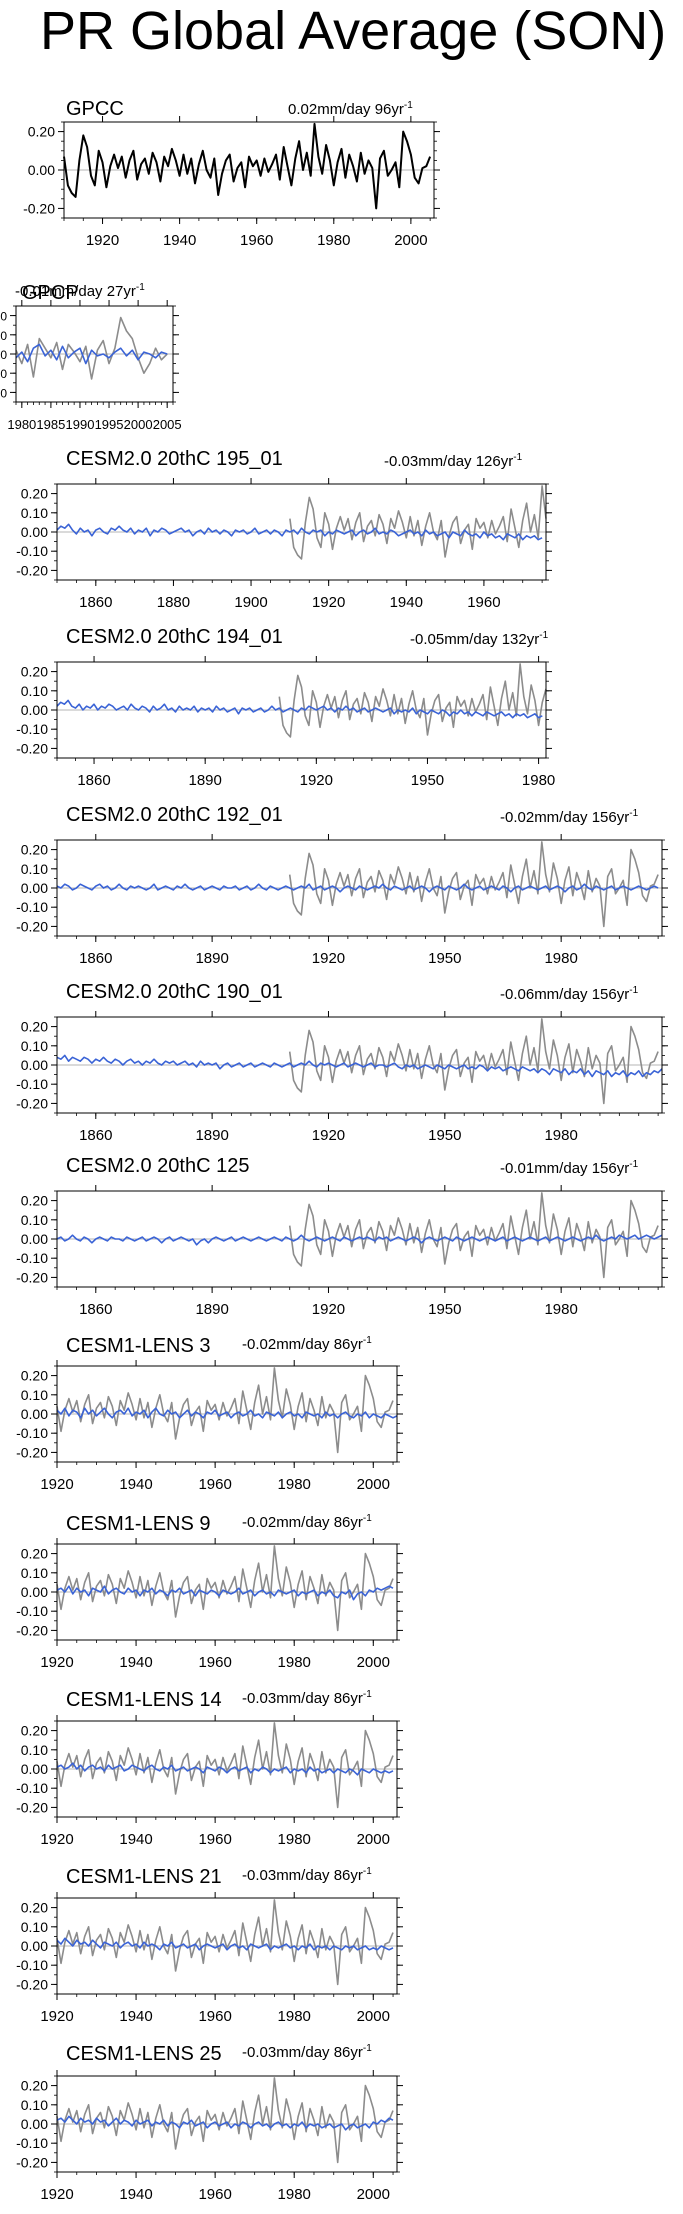 This screenshot has width=683, height=2214. I want to click on trend-value: 0.02mm/day 96yr, so click(346, 109).